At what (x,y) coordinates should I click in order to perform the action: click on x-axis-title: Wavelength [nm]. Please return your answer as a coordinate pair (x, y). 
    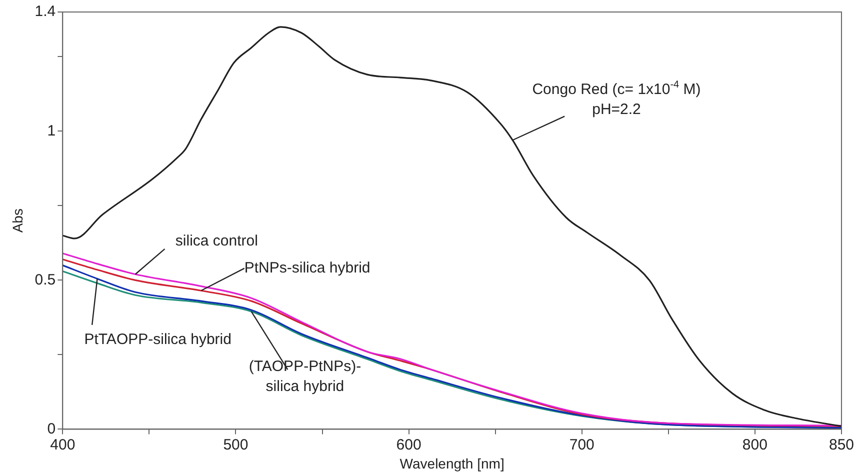
    Looking at the image, I should click on (452, 463).